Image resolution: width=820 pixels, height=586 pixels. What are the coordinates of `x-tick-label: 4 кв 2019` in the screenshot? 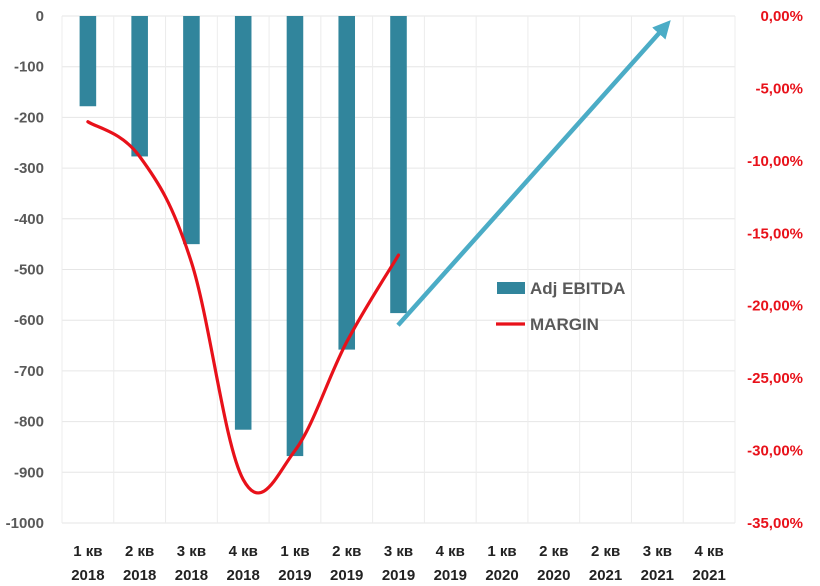 It's located at (450, 563).